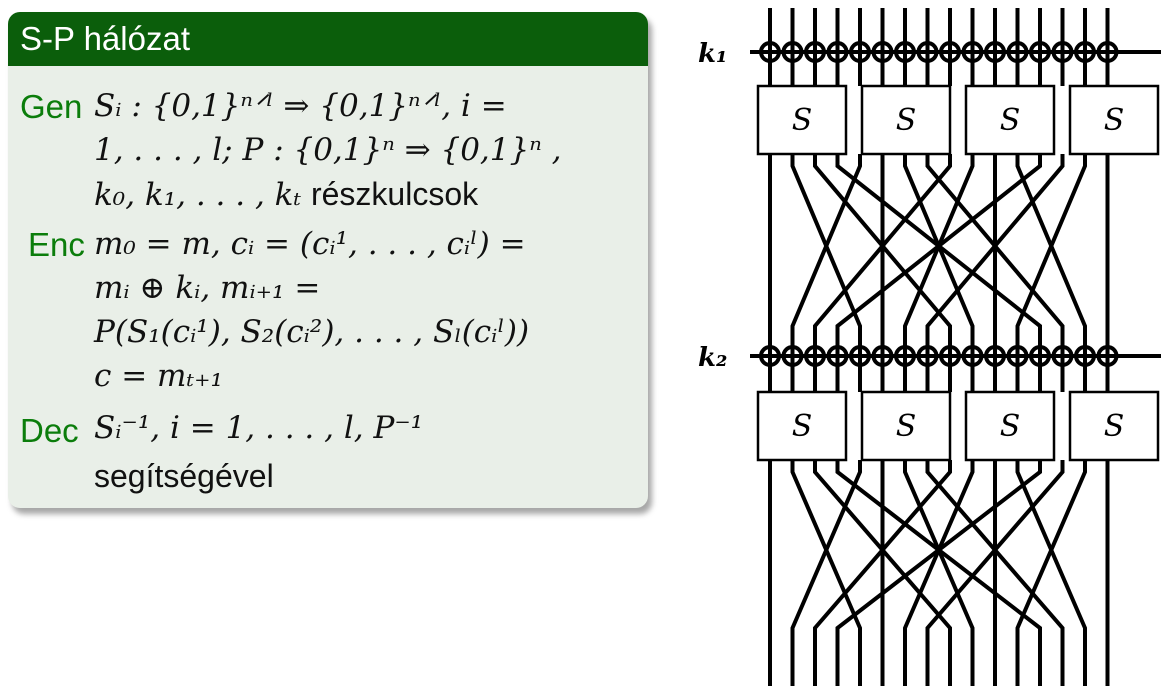 This screenshot has width=1161, height=686. Describe the element at coordinates (300, 106) in the screenshot. I see `gen-line-1: Sᵢ : {0,1}ⁿᐟˡ ⇒ {0,1}ⁿᐟˡ, i =` at that location.